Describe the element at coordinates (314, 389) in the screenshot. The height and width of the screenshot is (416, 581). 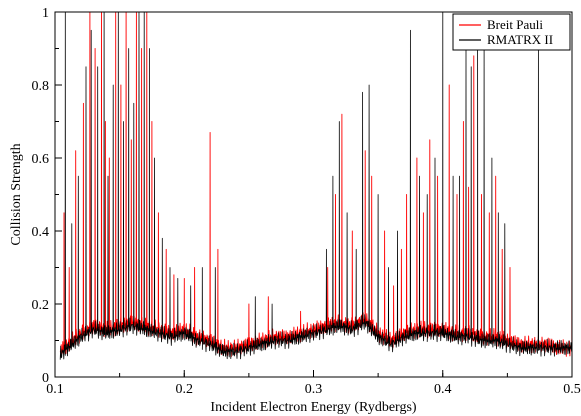
I see `x-tick-label: 0.3` at that location.